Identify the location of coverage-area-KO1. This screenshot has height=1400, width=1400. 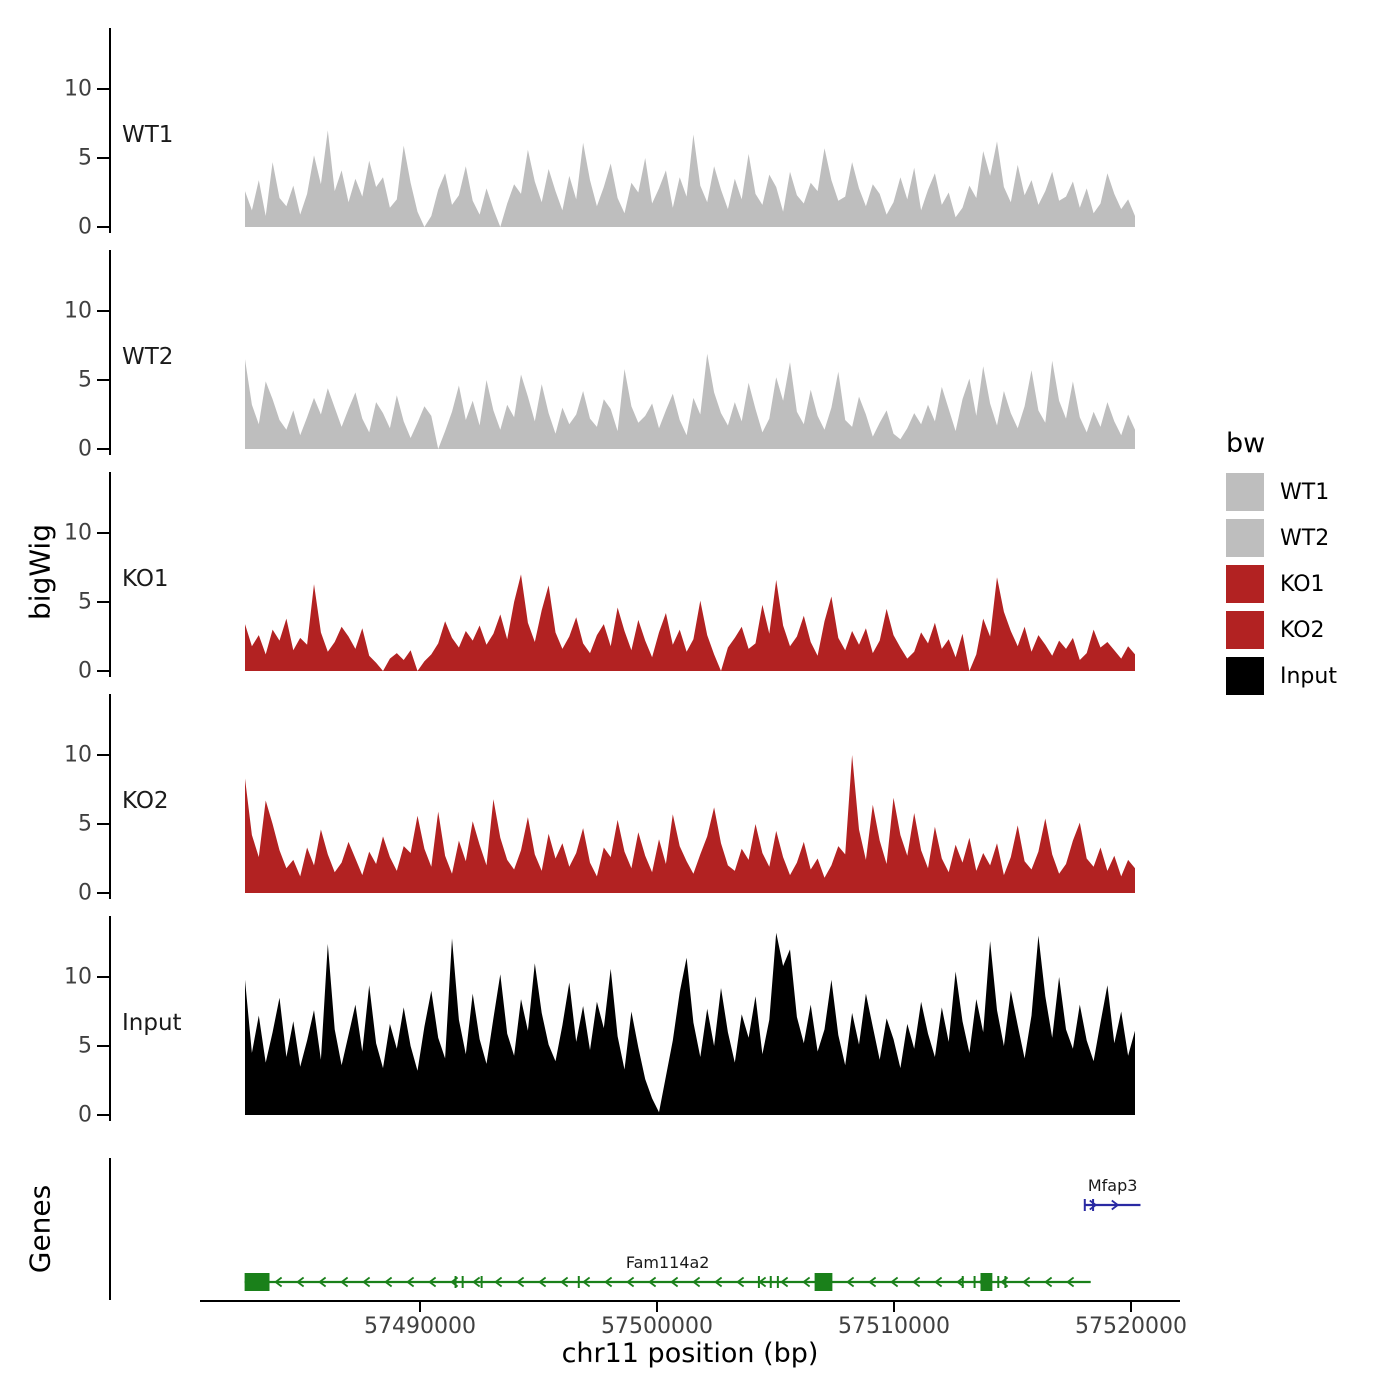
(690, 622).